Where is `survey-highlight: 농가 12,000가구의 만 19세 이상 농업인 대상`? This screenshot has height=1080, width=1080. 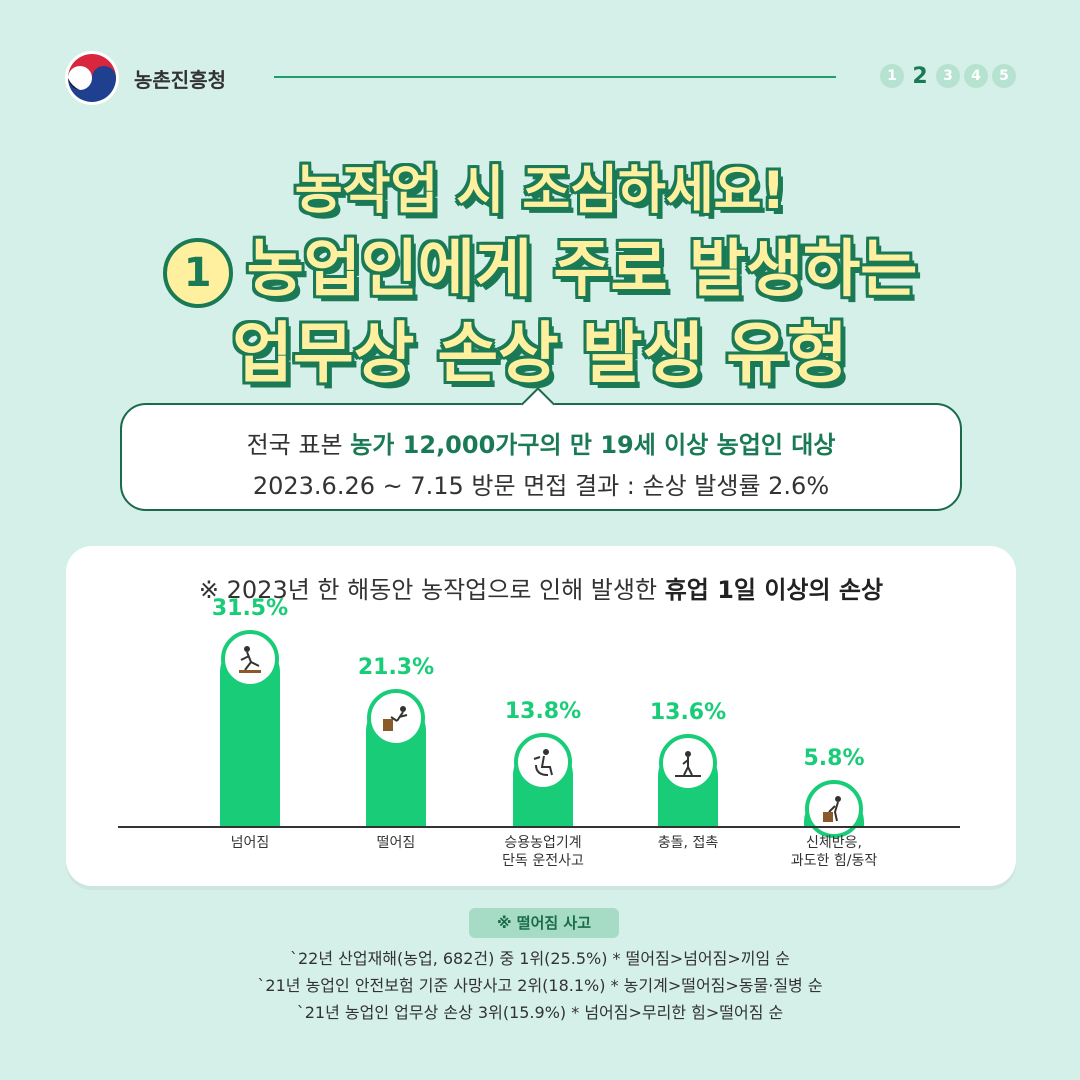 survey-highlight: 농가 12,000가구의 만 19세 이상 농업인 대상 is located at coordinates (593, 445).